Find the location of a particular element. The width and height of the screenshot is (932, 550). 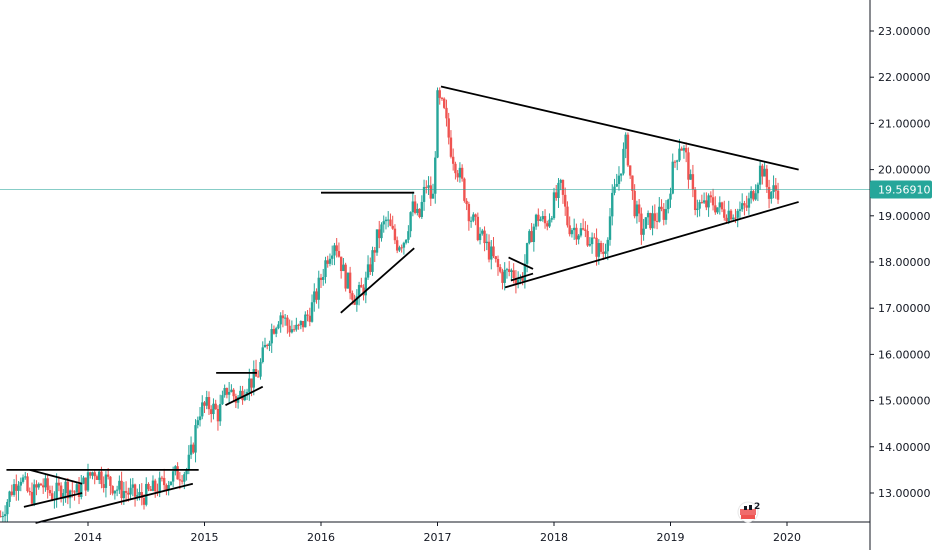

y-tick-label: 15.00000 is located at coordinates (904, 401).